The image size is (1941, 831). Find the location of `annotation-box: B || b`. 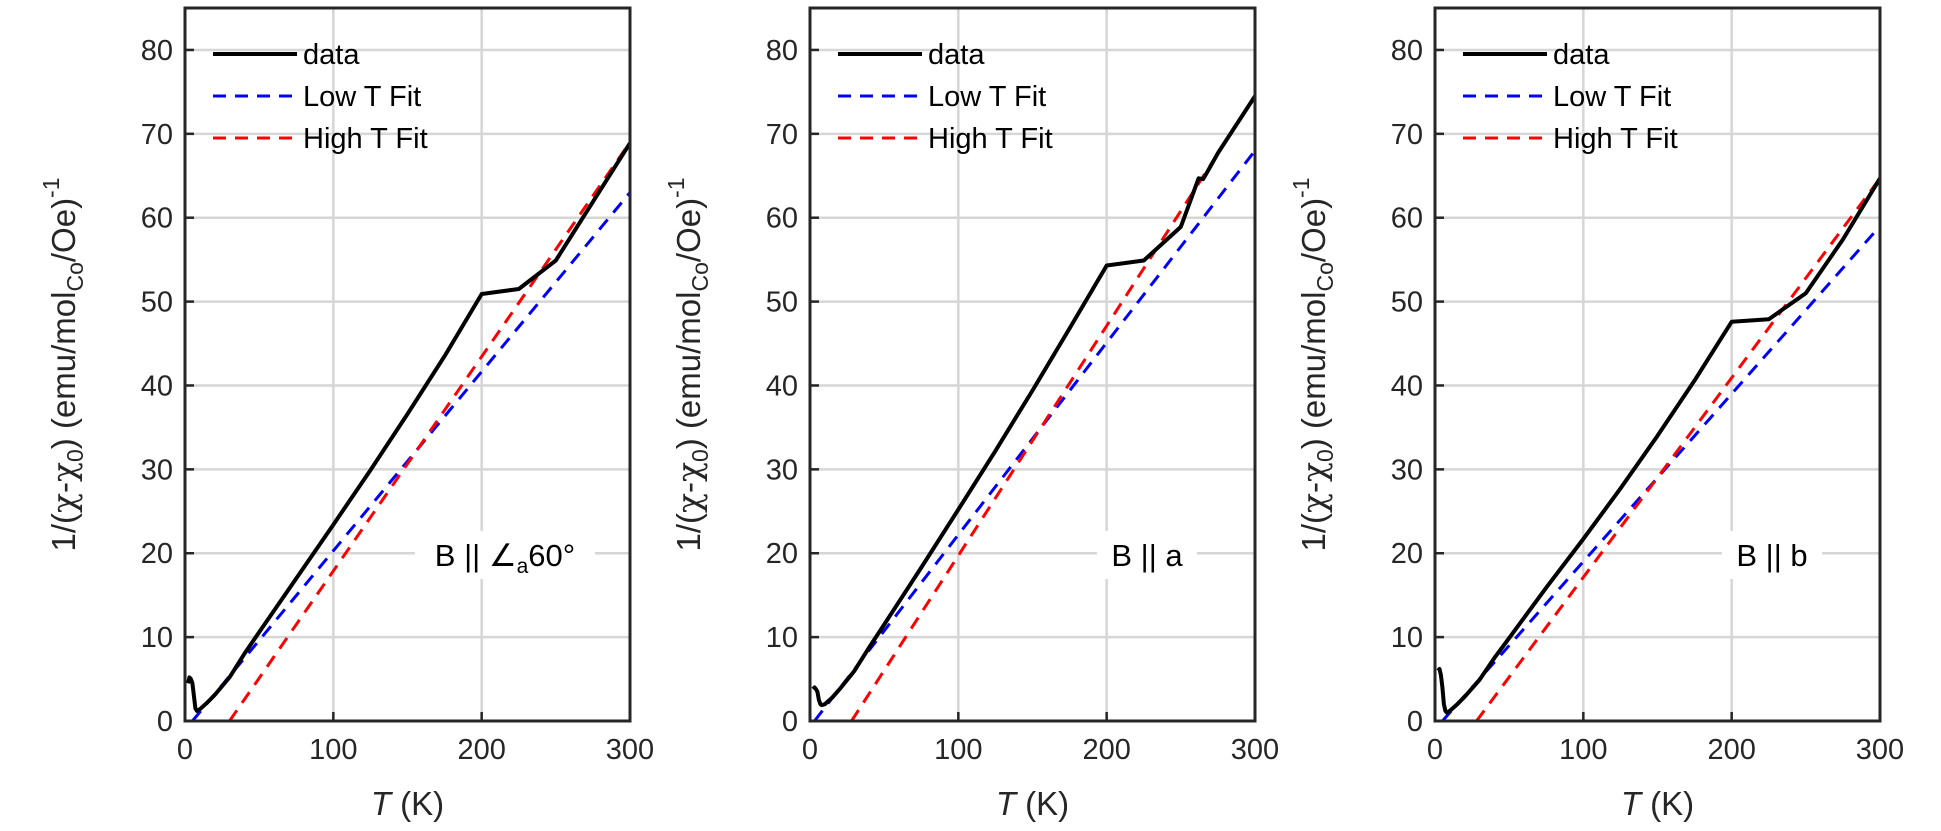

annotation-box: B || b is located at coordinates (1772, 555).